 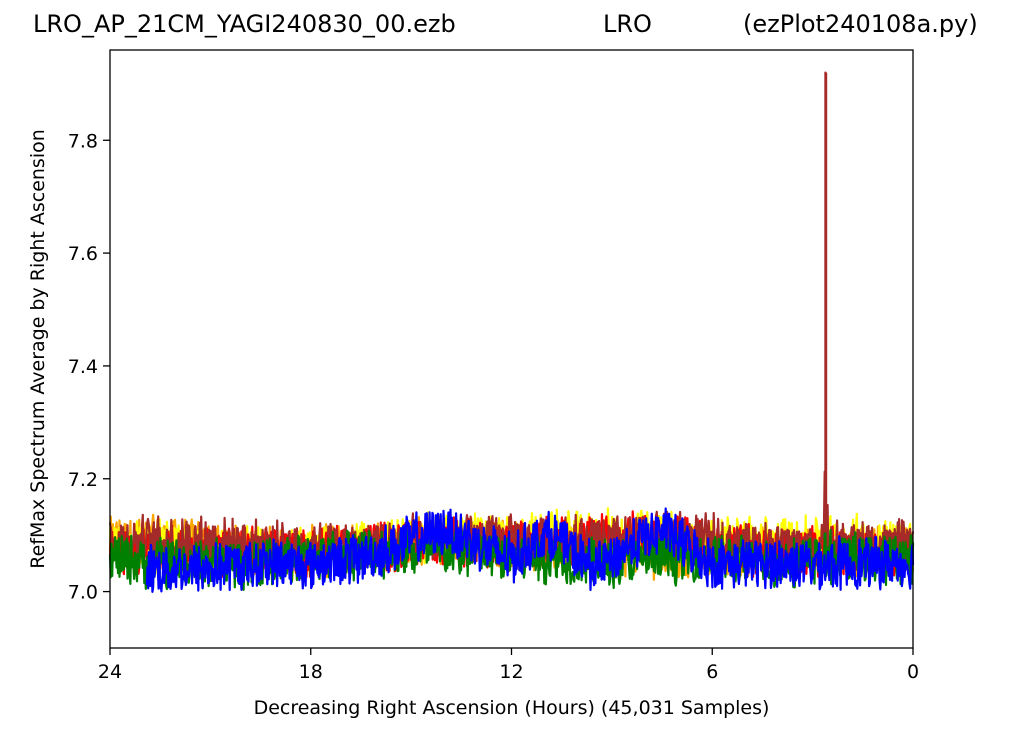 I want to click on x-tick-label: 6, so click(x=712, y=672).